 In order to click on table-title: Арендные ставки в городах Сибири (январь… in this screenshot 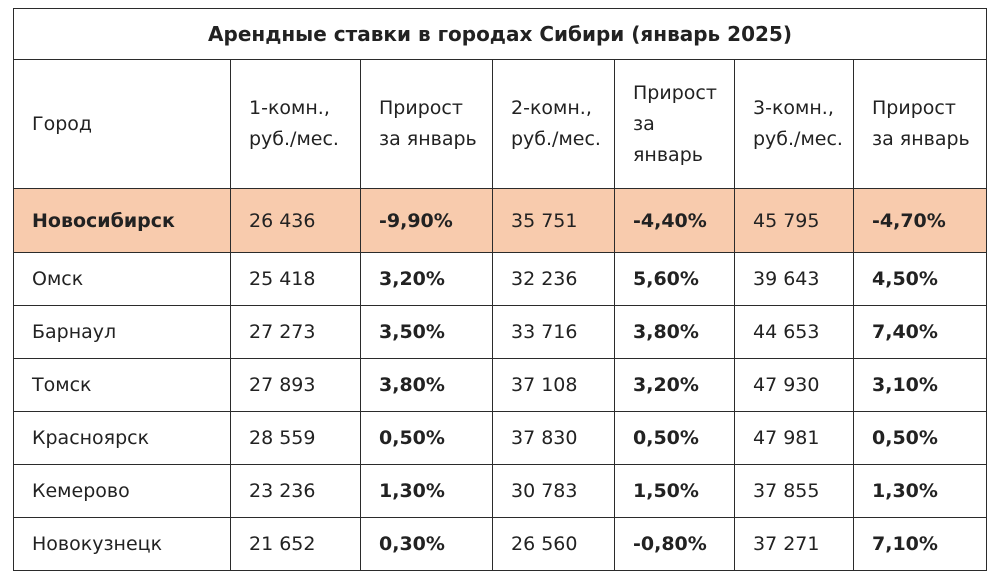, I will do `click(500, 34)`.